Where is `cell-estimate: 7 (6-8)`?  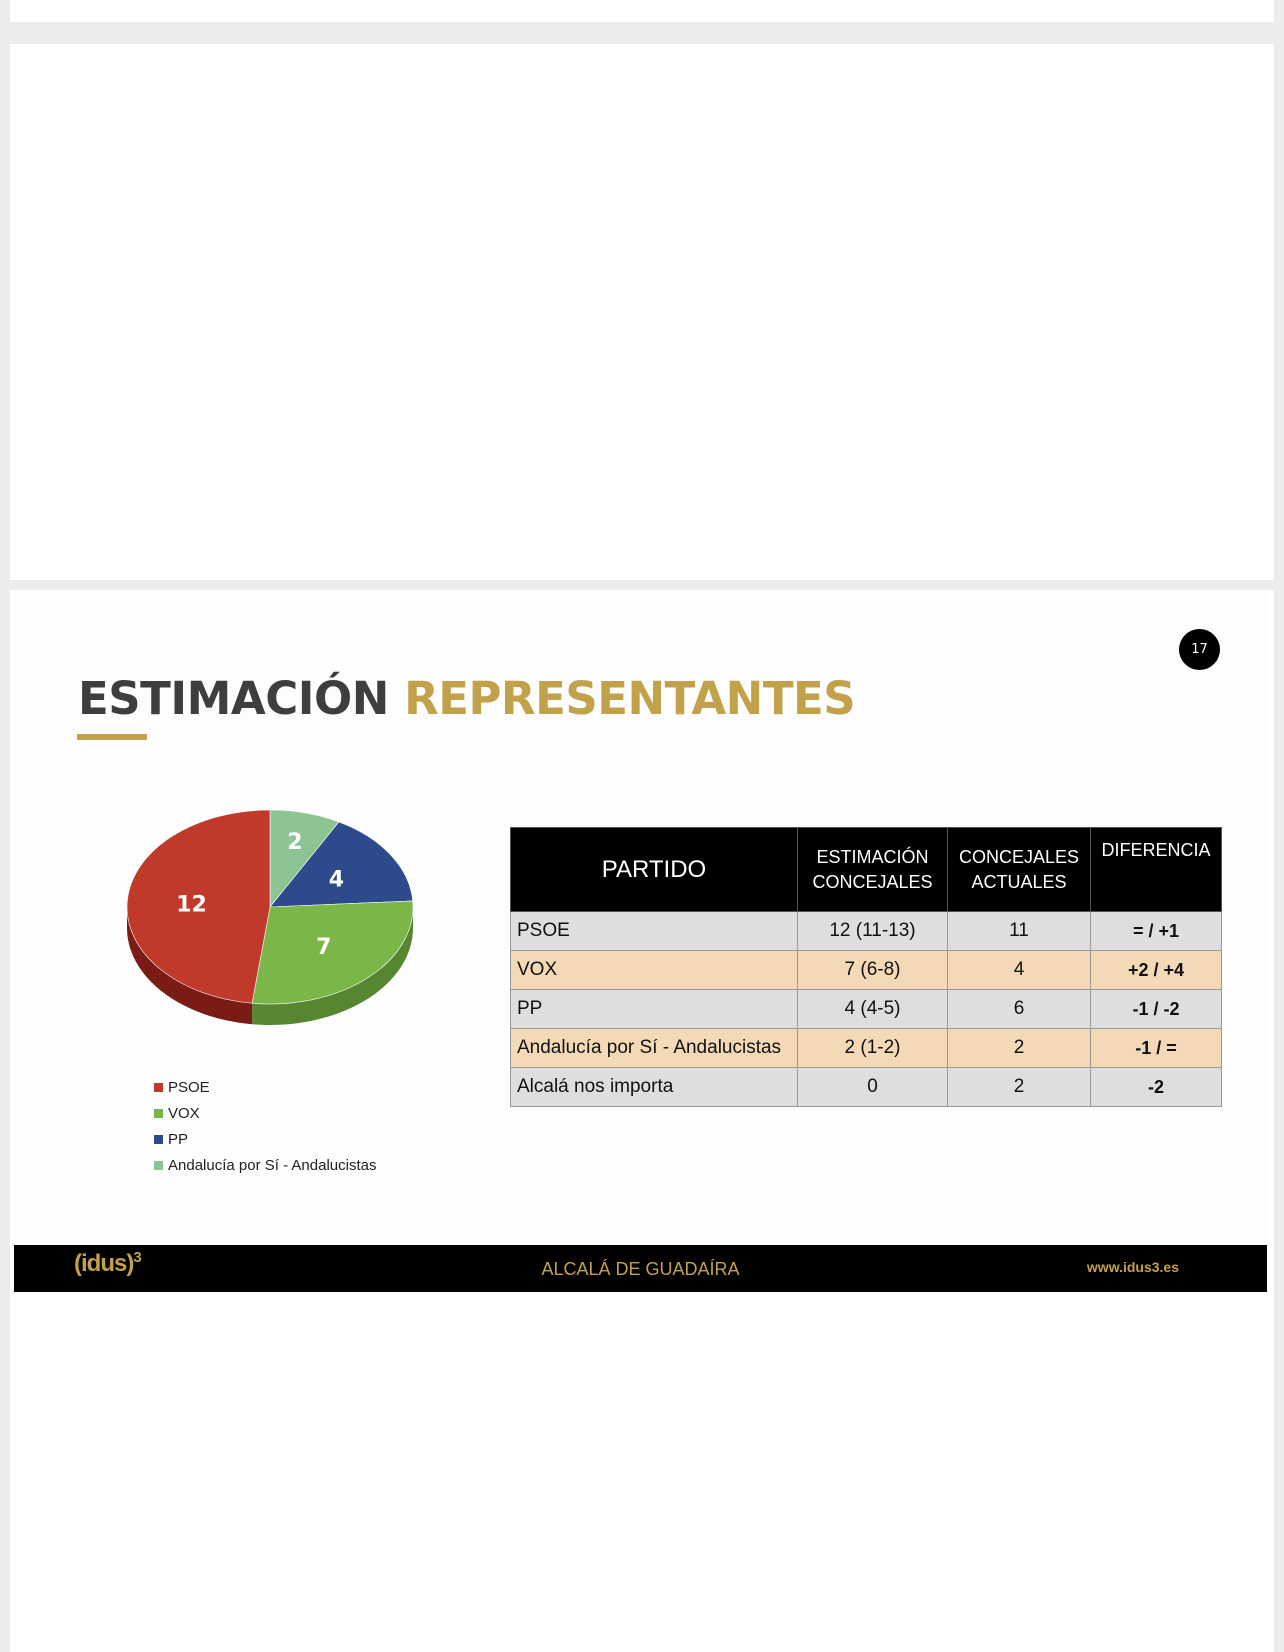 cell-estimate: 7 (6-8) is located at coordinates (872, 970).